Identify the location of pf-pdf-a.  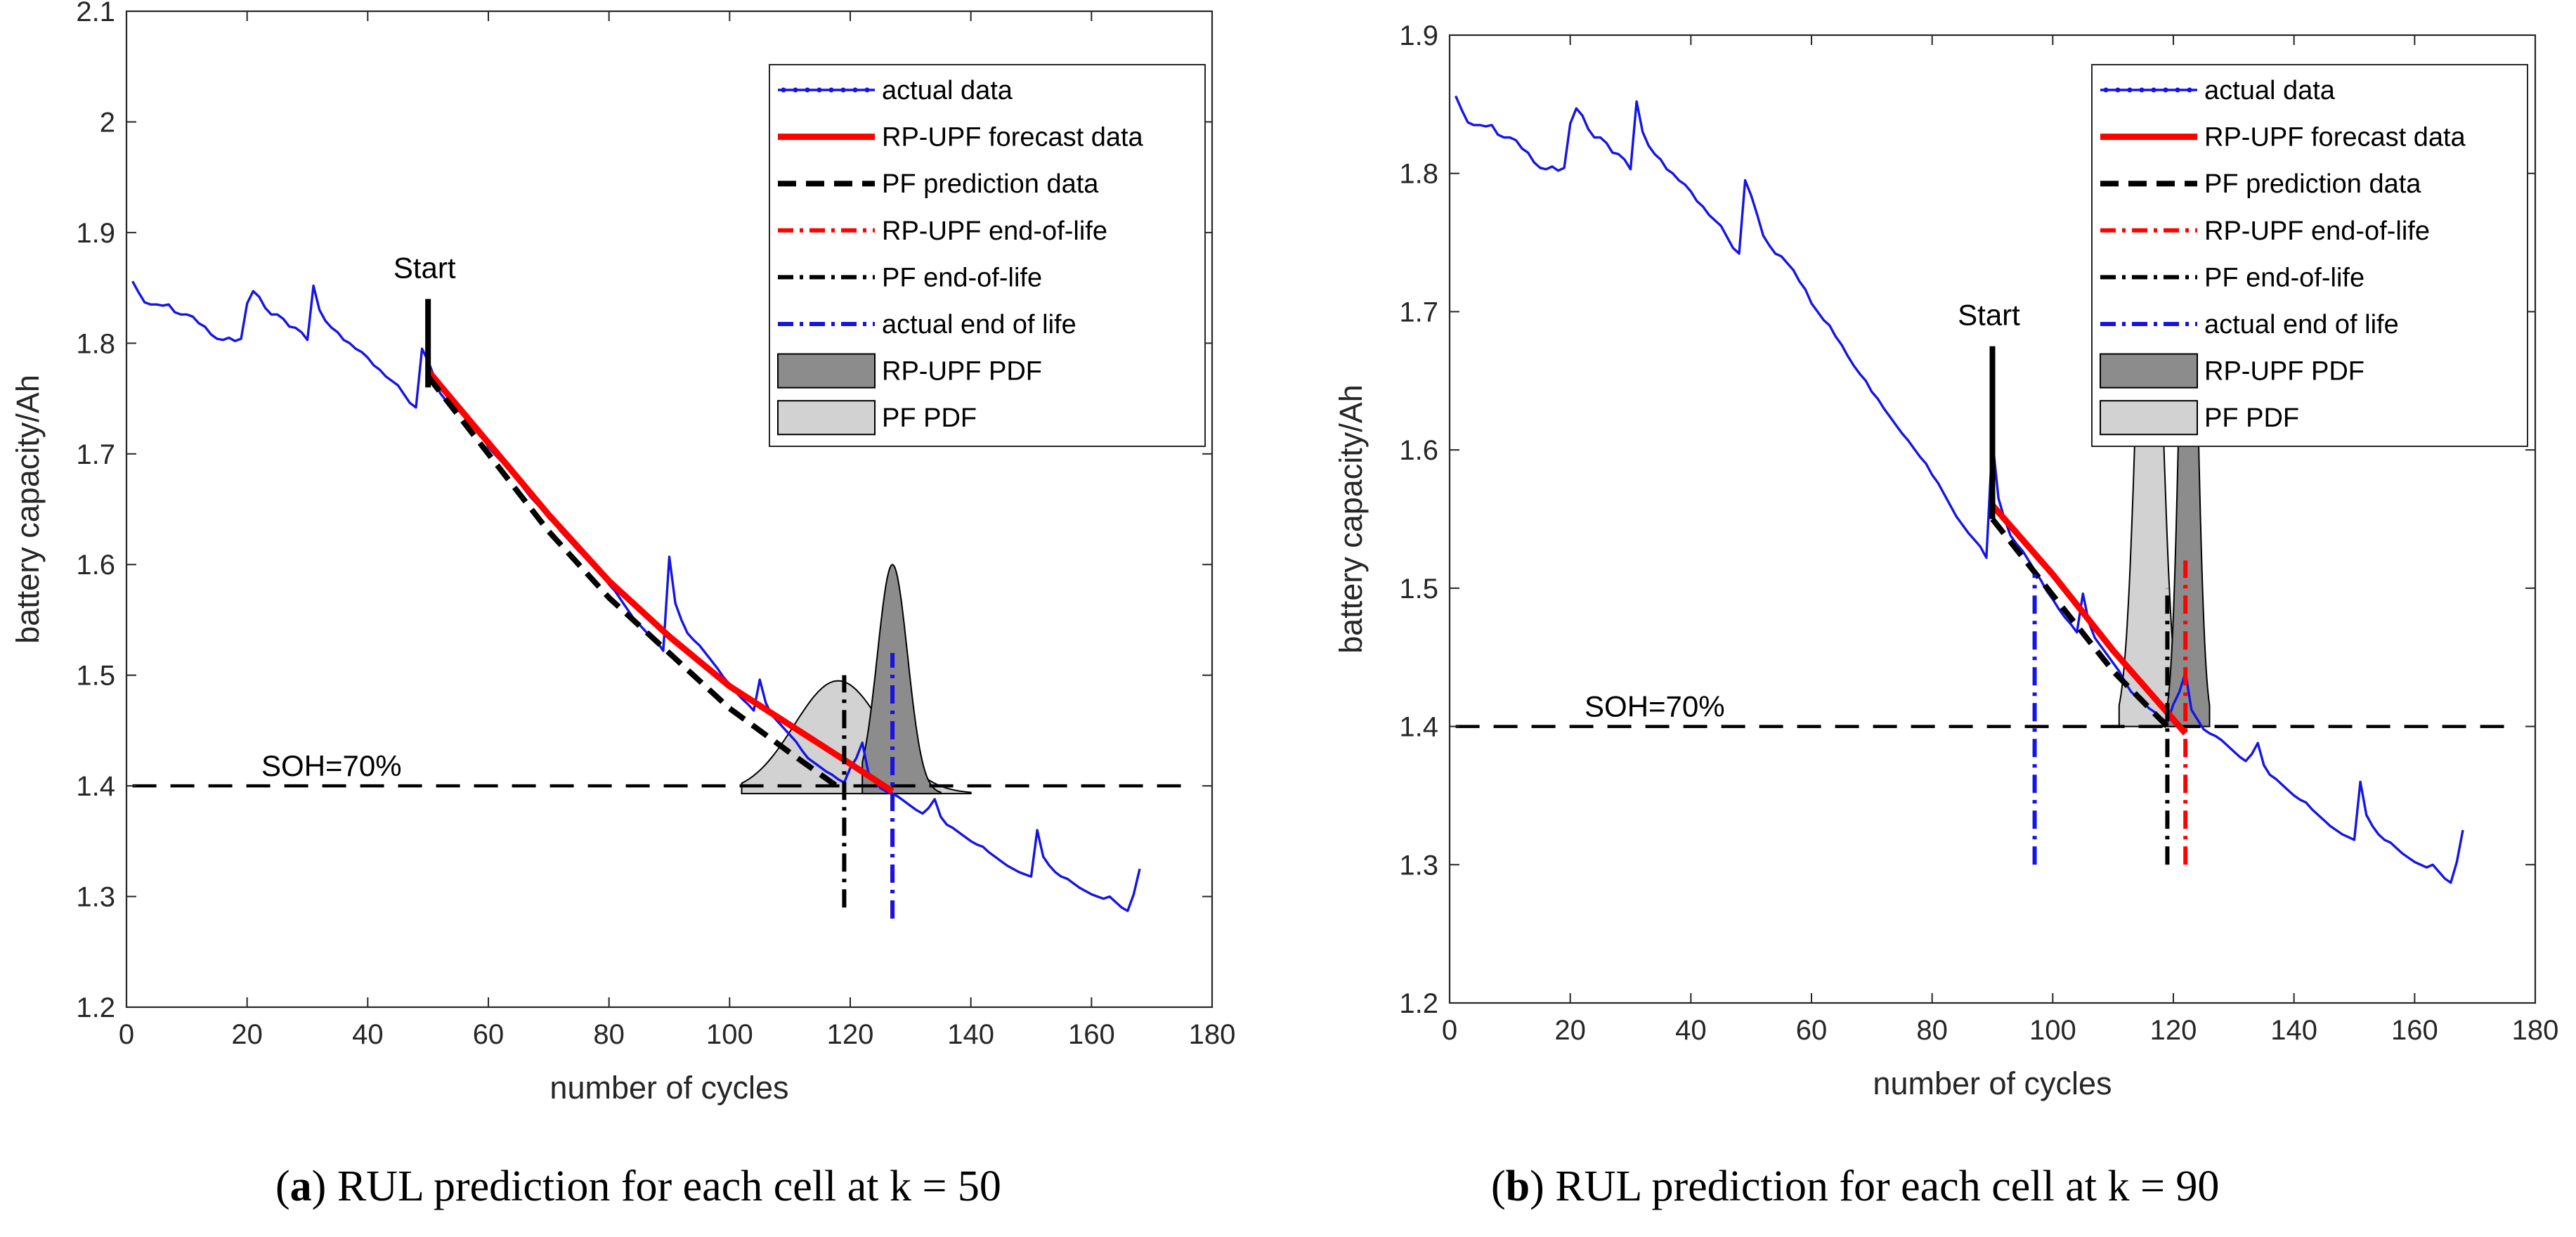
(856, 738).